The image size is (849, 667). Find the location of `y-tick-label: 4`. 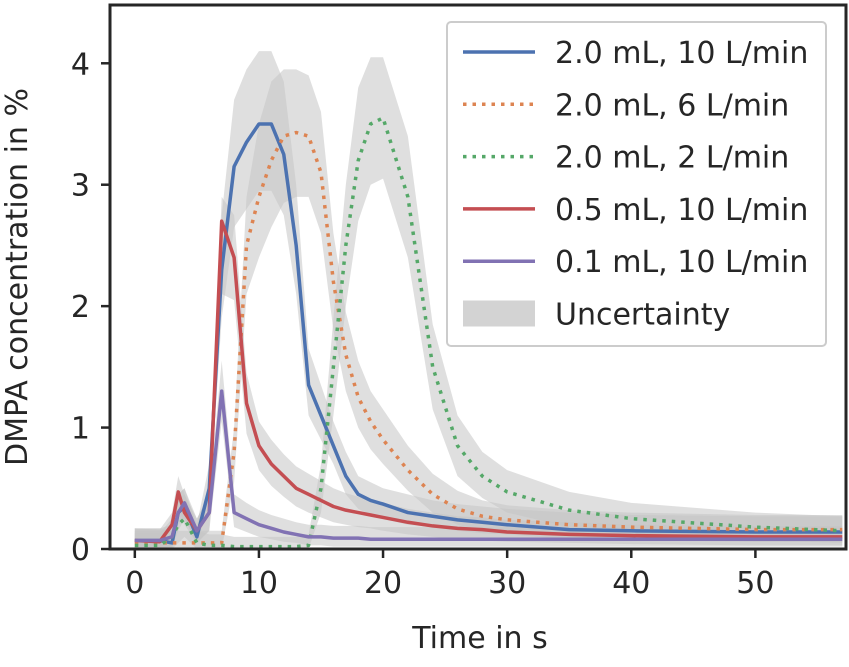

y-tick-label: 4 is located at coordinates (80, 64).